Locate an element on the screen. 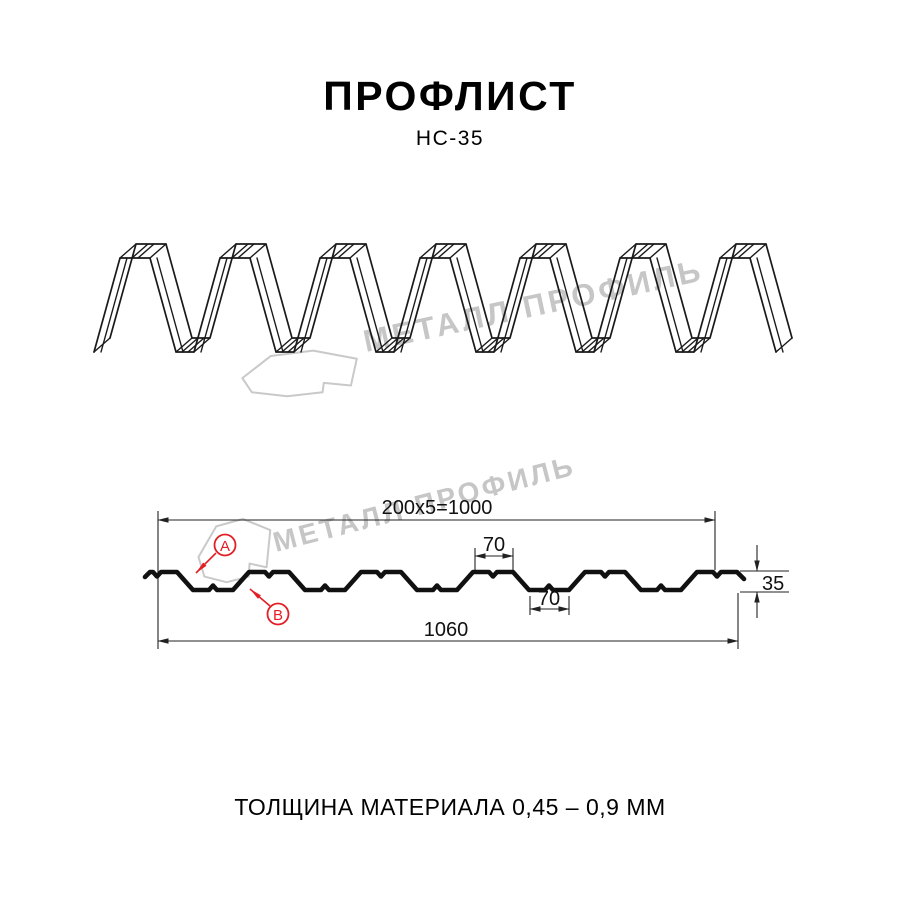 Image resolution: width=900 pixels, height=900 pixels. sheet-3d-view is located at coordinates (443, 298).